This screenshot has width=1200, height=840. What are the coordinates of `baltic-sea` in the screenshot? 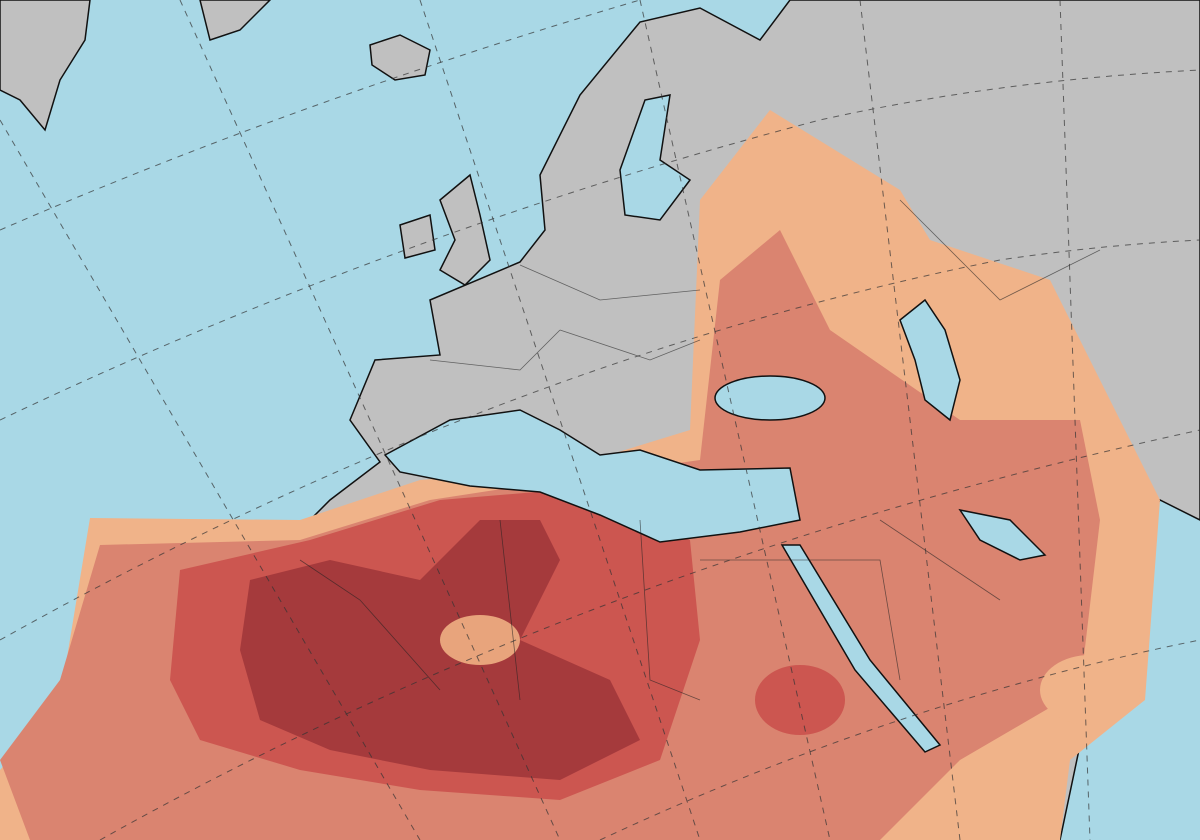 It's located at (655, 157).